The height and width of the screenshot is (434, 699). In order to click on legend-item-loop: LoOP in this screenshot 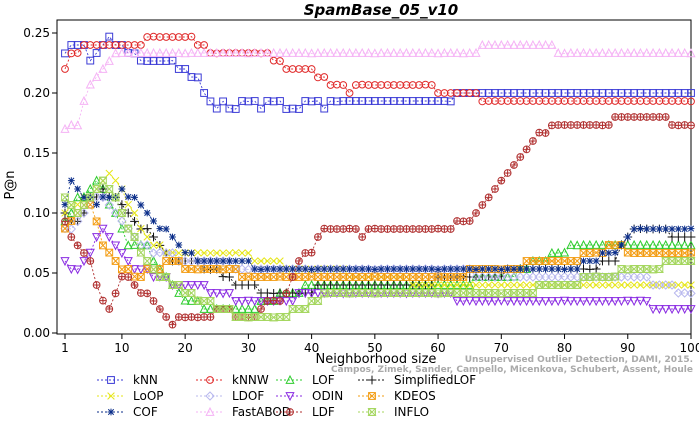, I will do `click(130, 396)`.